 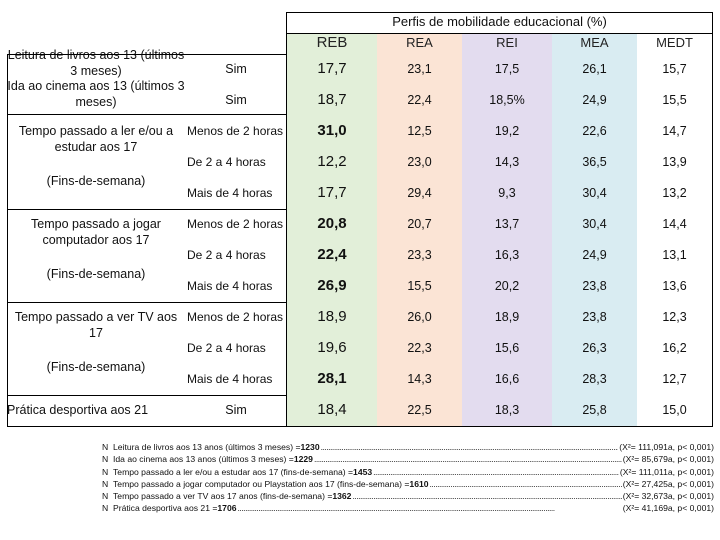 I want to click on left-rule, so click(x=7, y=240).